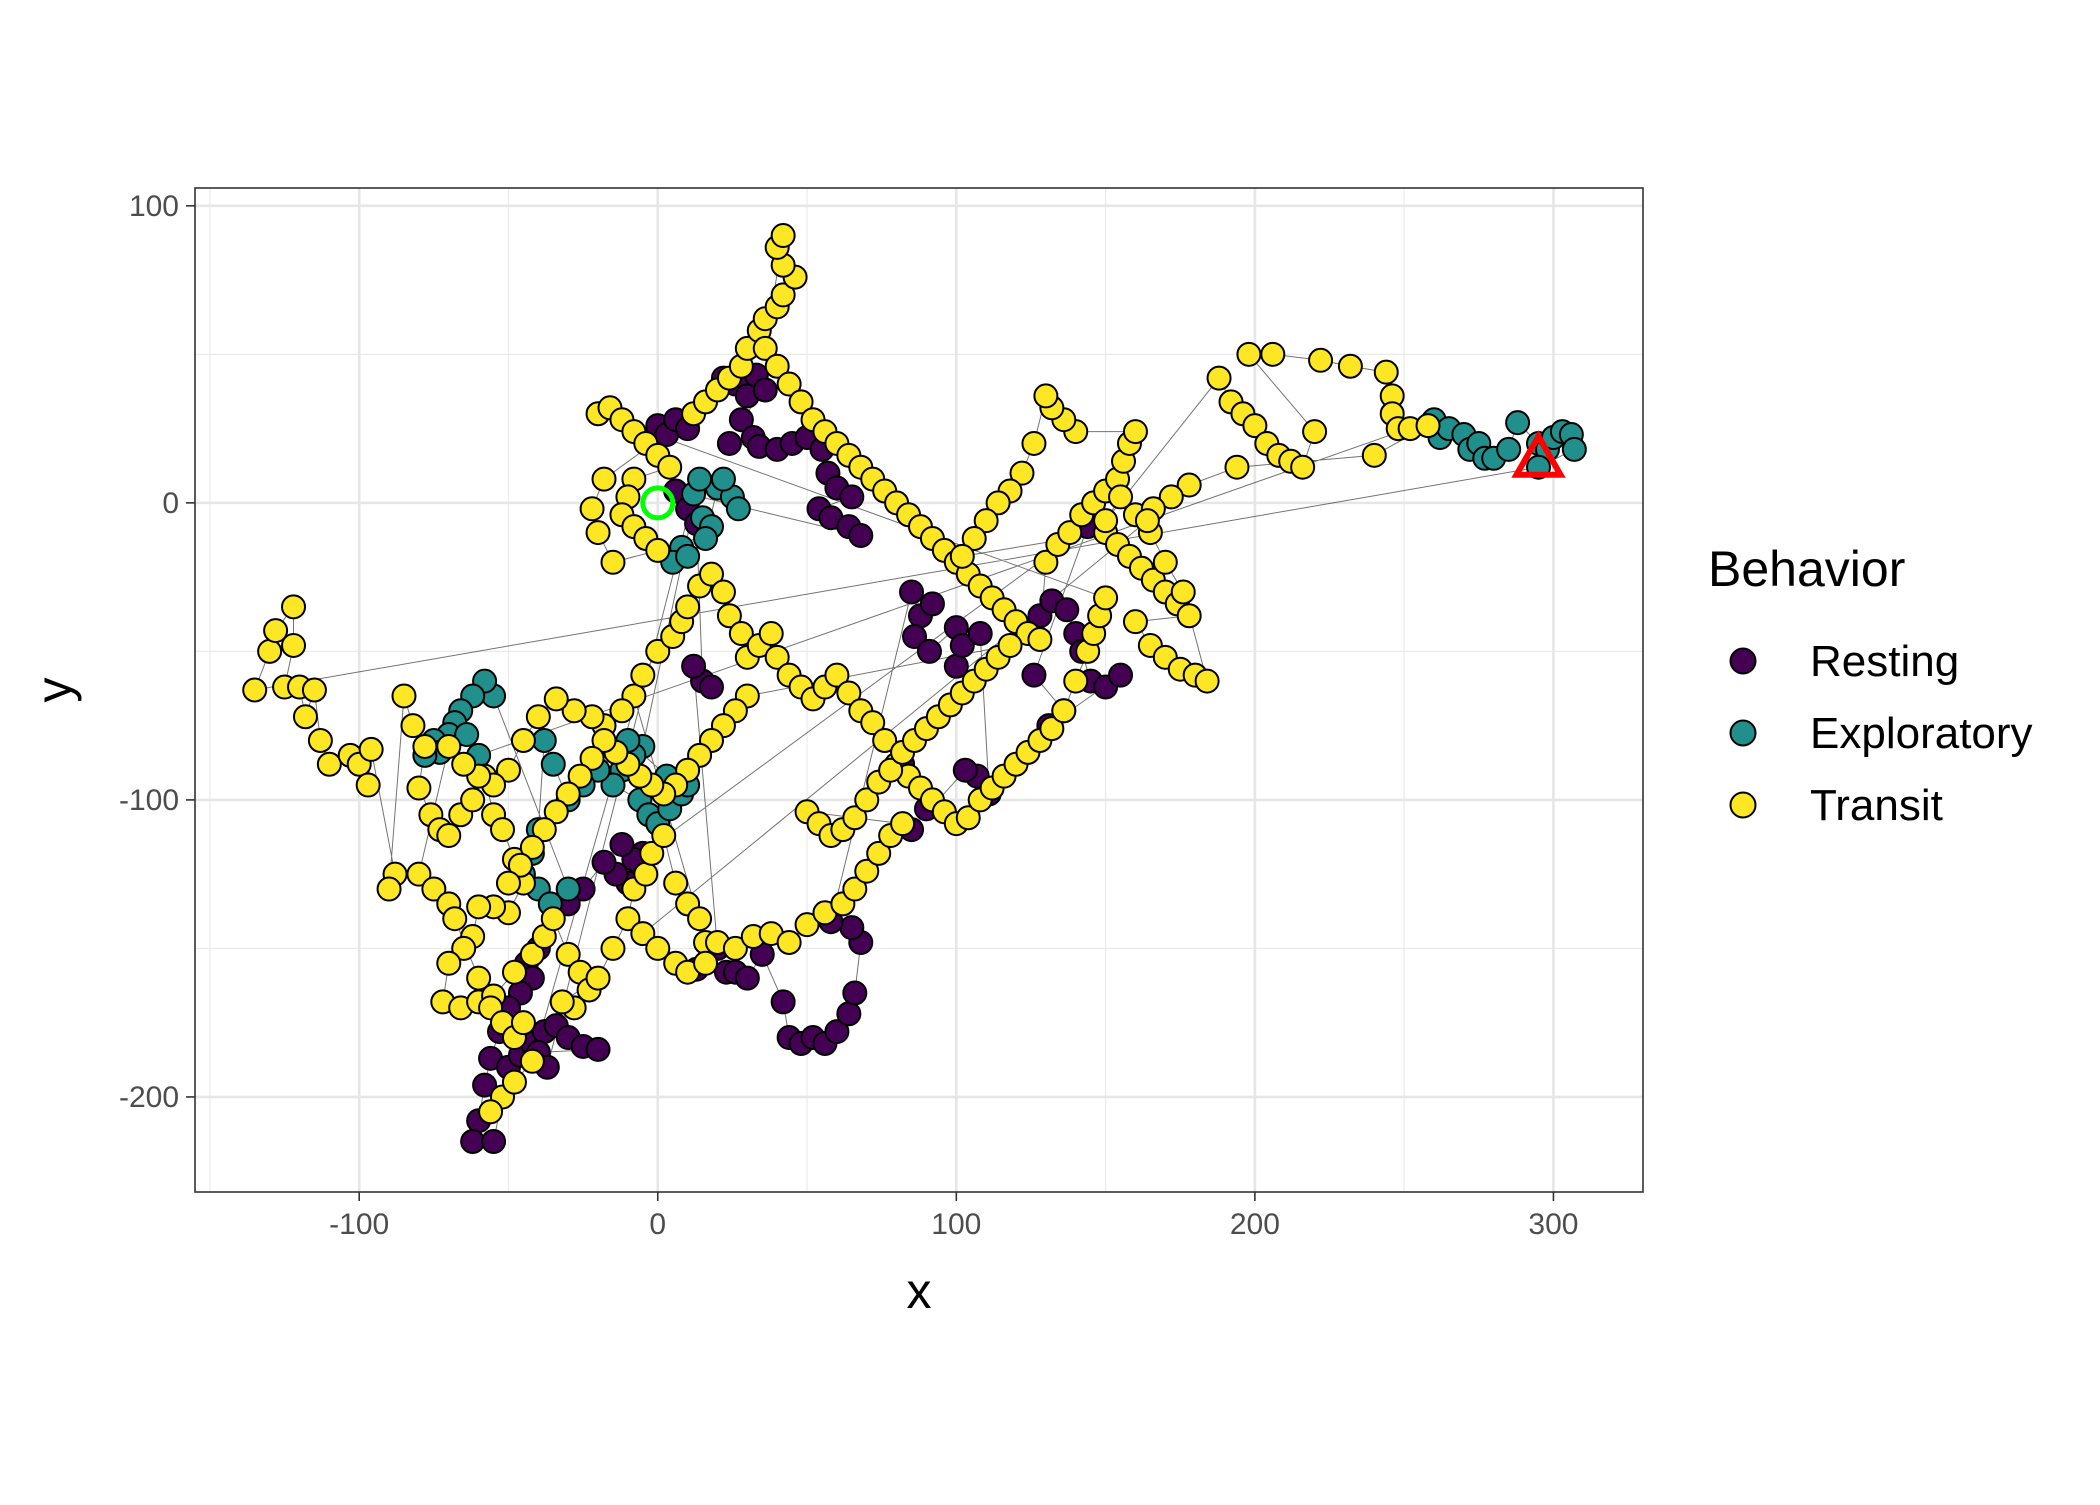  I want to click on x-tick-label: 200, so click(1255, 1224).